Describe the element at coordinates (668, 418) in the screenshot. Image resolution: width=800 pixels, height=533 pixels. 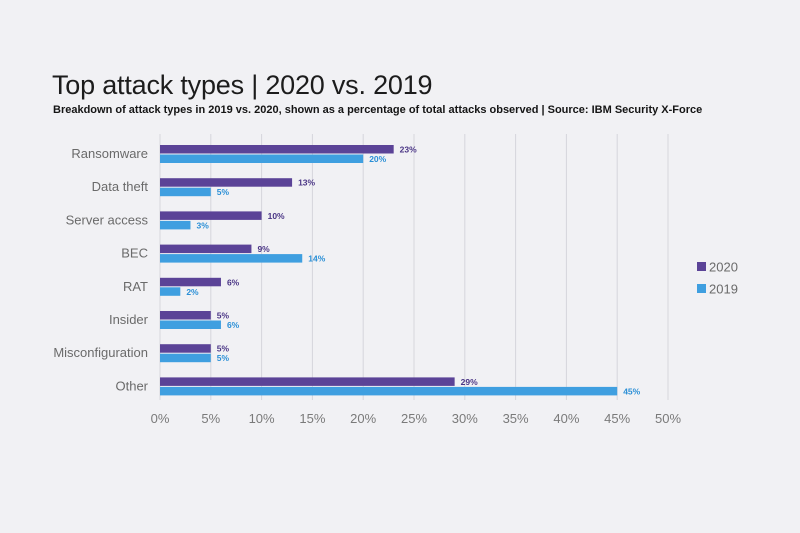
I see `x-tick-label: 50%` at that location.